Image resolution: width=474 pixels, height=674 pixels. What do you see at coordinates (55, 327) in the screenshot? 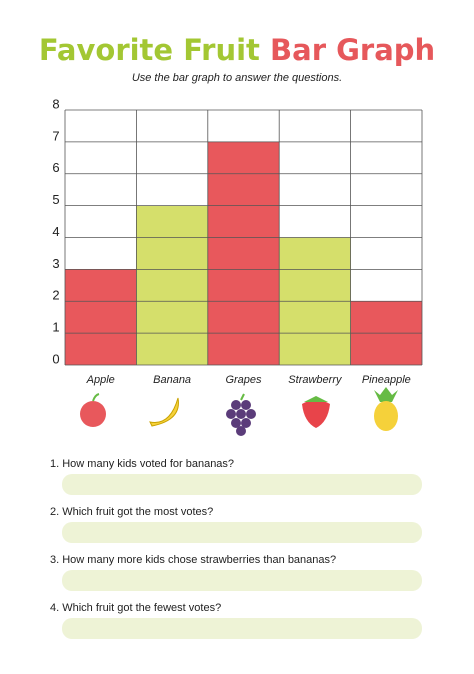
I see `y-tick-label: 1` at bounding box center [55, 327].